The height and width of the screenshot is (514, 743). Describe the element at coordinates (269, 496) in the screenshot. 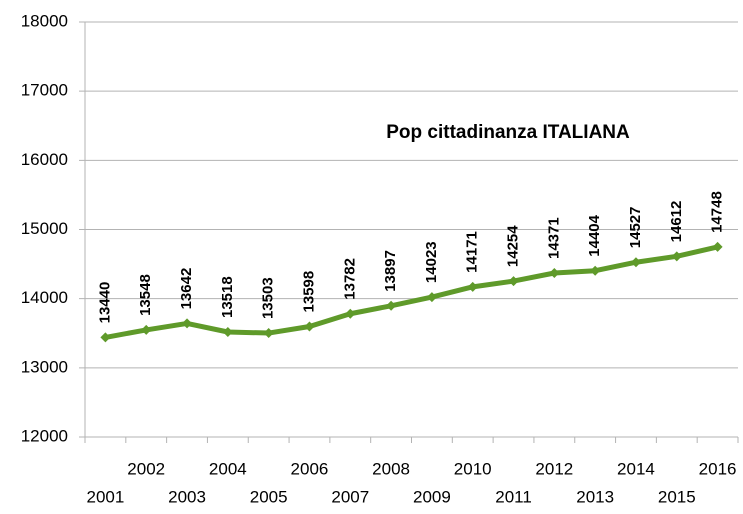

I see `x-tick-label: 2005` at that location.